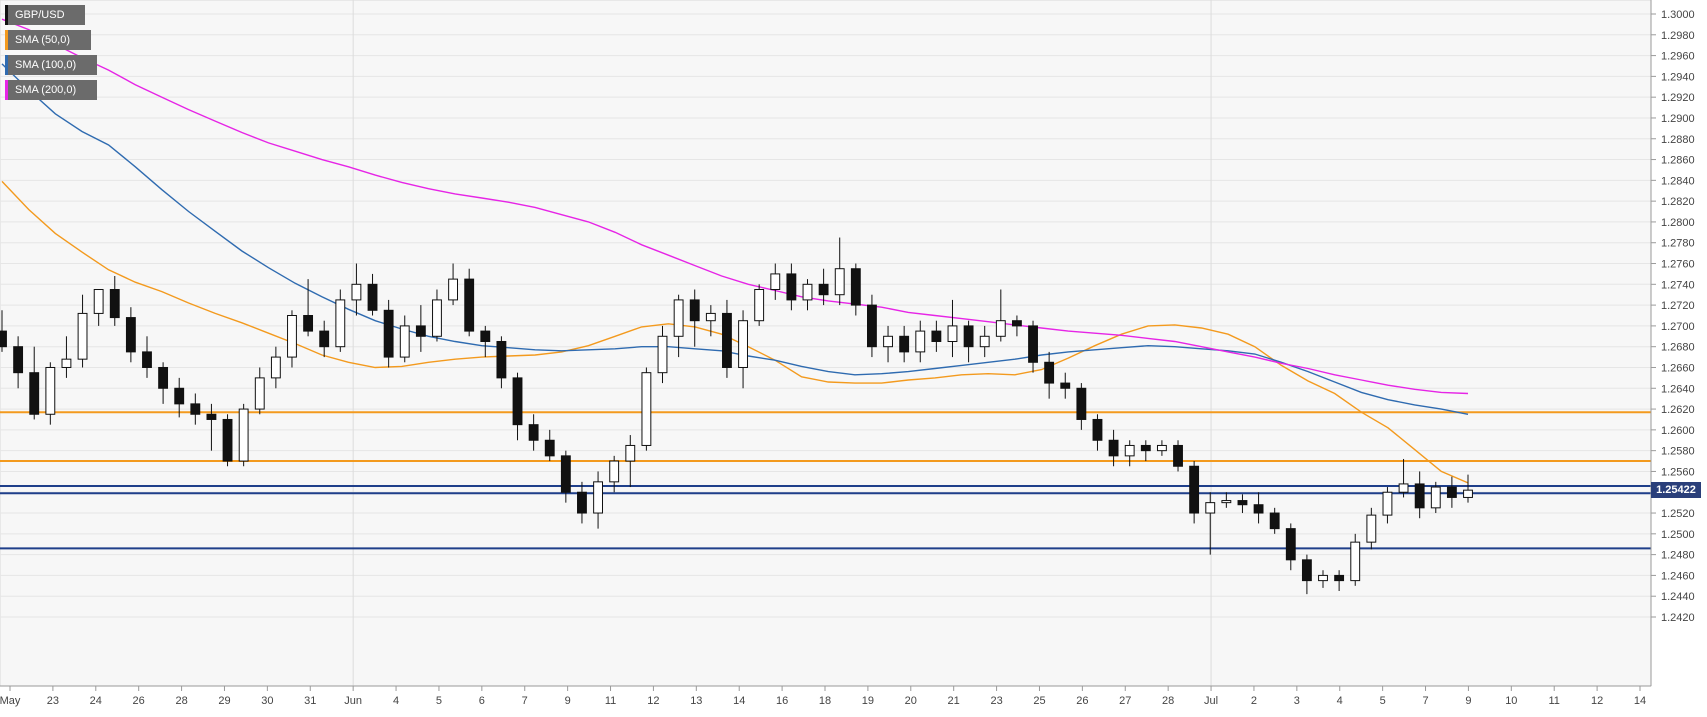  Describe the element at coordinates (1678, 327) in the screenshot. I see `y-tick-label: 1.2700` at that location.